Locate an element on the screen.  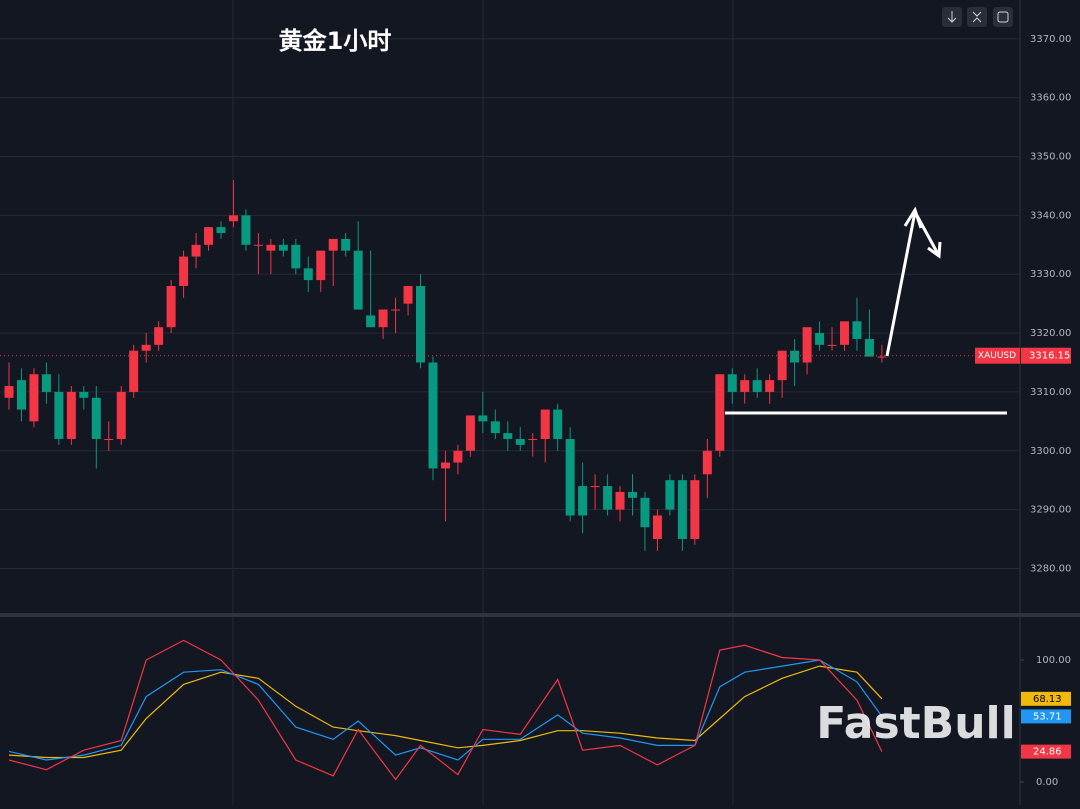
y-tick-label: 3360.00 is located at coordinates (1050, 98).